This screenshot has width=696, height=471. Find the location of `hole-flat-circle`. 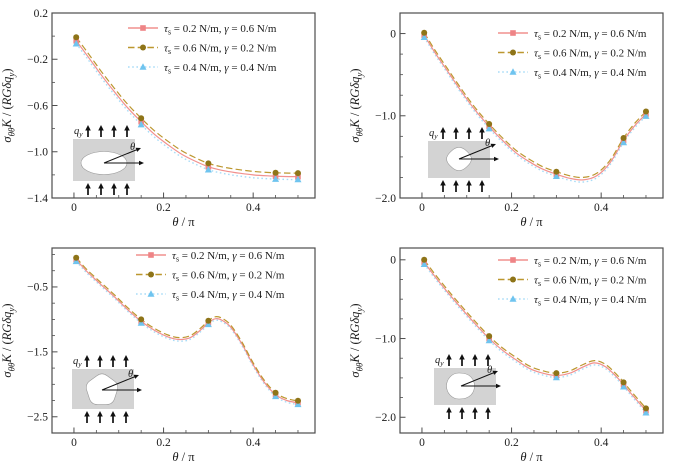

hole-flat-circle is located at coordinates (460, 386).